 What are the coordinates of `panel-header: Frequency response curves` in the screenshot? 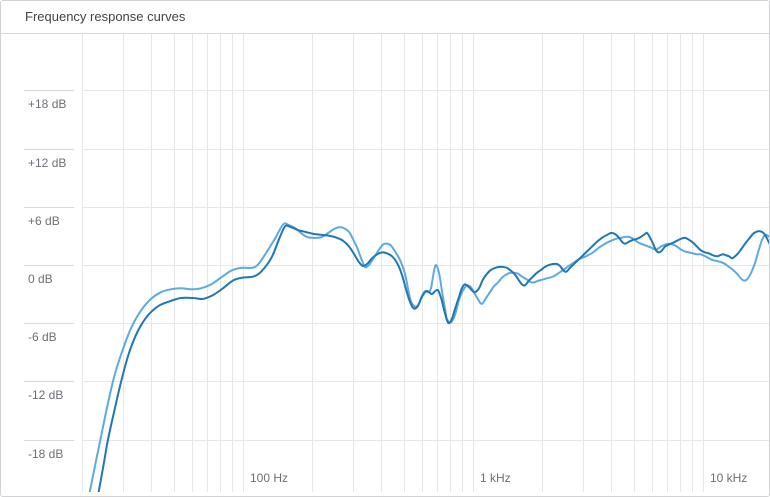 It's located at (385, 17).